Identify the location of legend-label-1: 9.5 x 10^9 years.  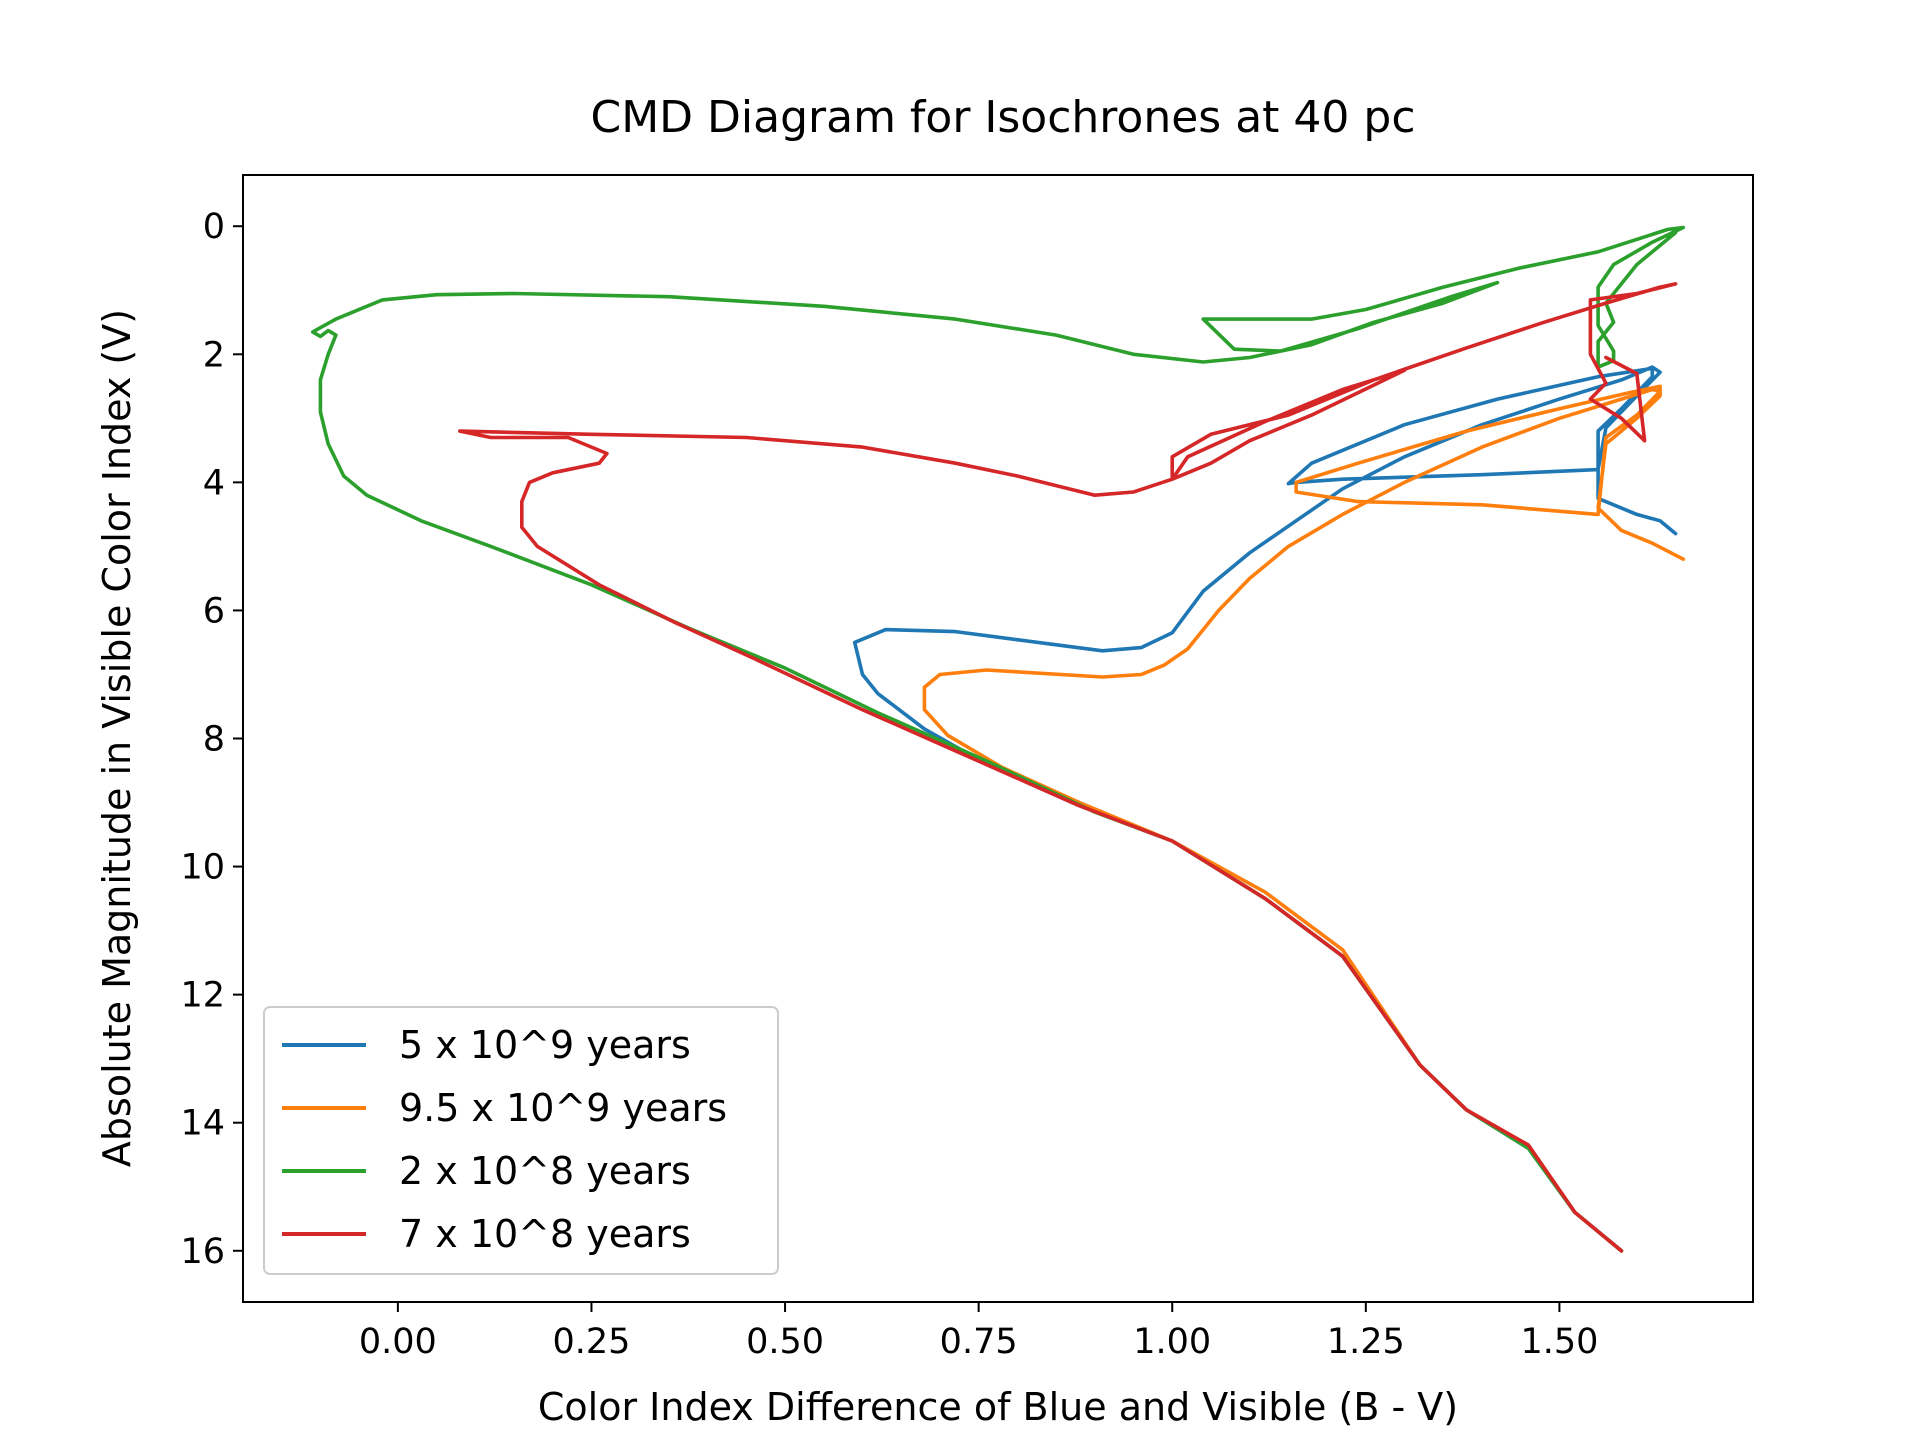
(563, 1108).